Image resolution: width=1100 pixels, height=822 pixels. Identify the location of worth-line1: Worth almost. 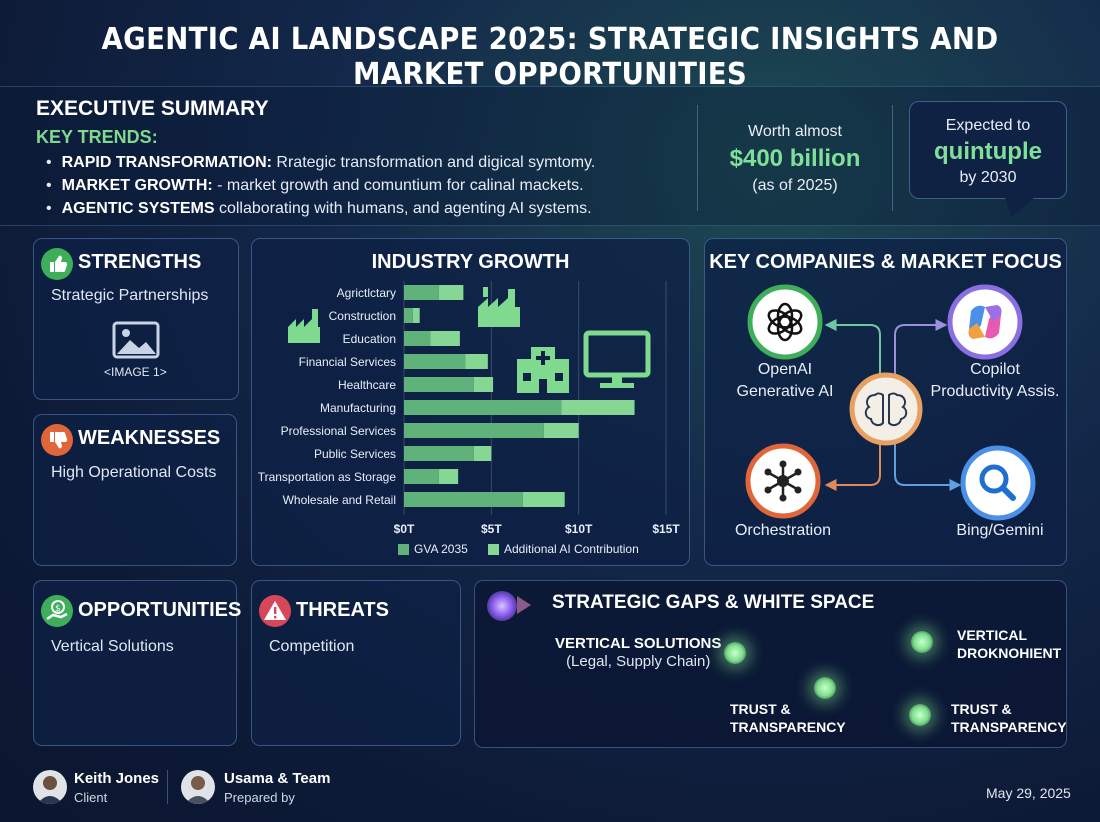
(795, 131).